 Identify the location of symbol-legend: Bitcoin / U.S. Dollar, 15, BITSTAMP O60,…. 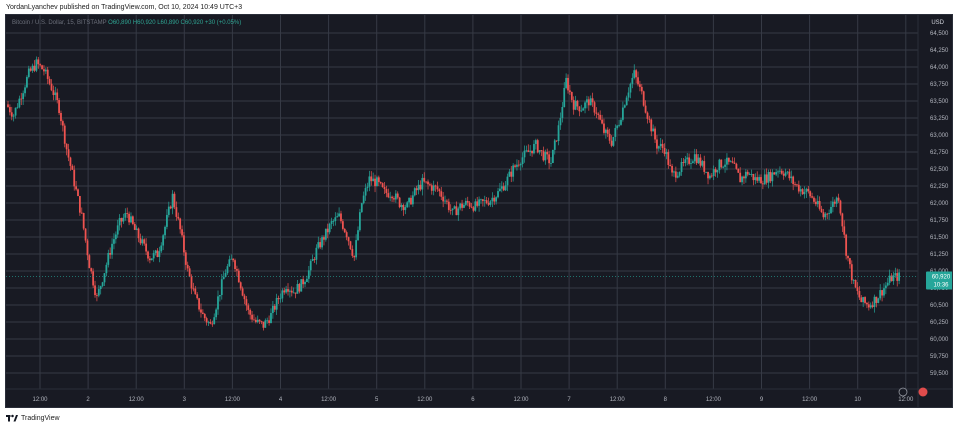
(126, 23).